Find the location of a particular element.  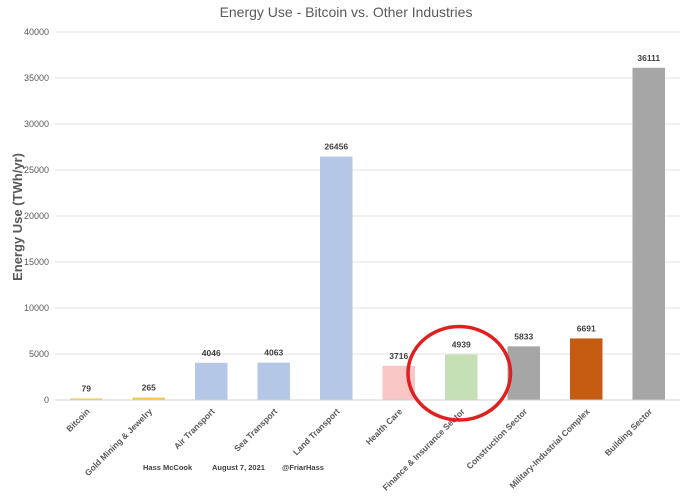

x-tick-label-building-sector: Building Sector is located at coordinates (629, 432).